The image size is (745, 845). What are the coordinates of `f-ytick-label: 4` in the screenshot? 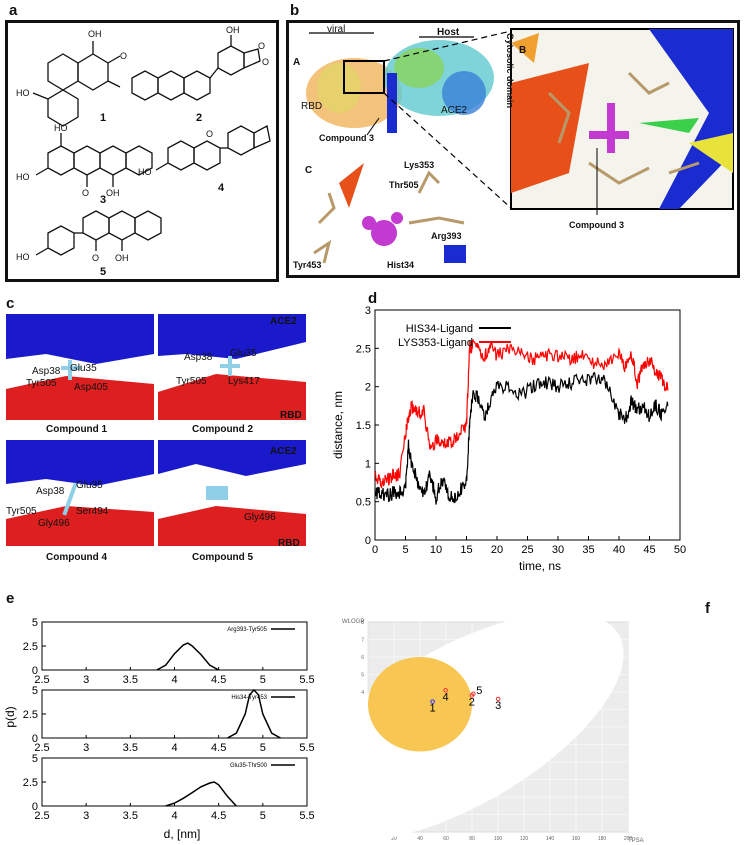 It's located at (362, 693).